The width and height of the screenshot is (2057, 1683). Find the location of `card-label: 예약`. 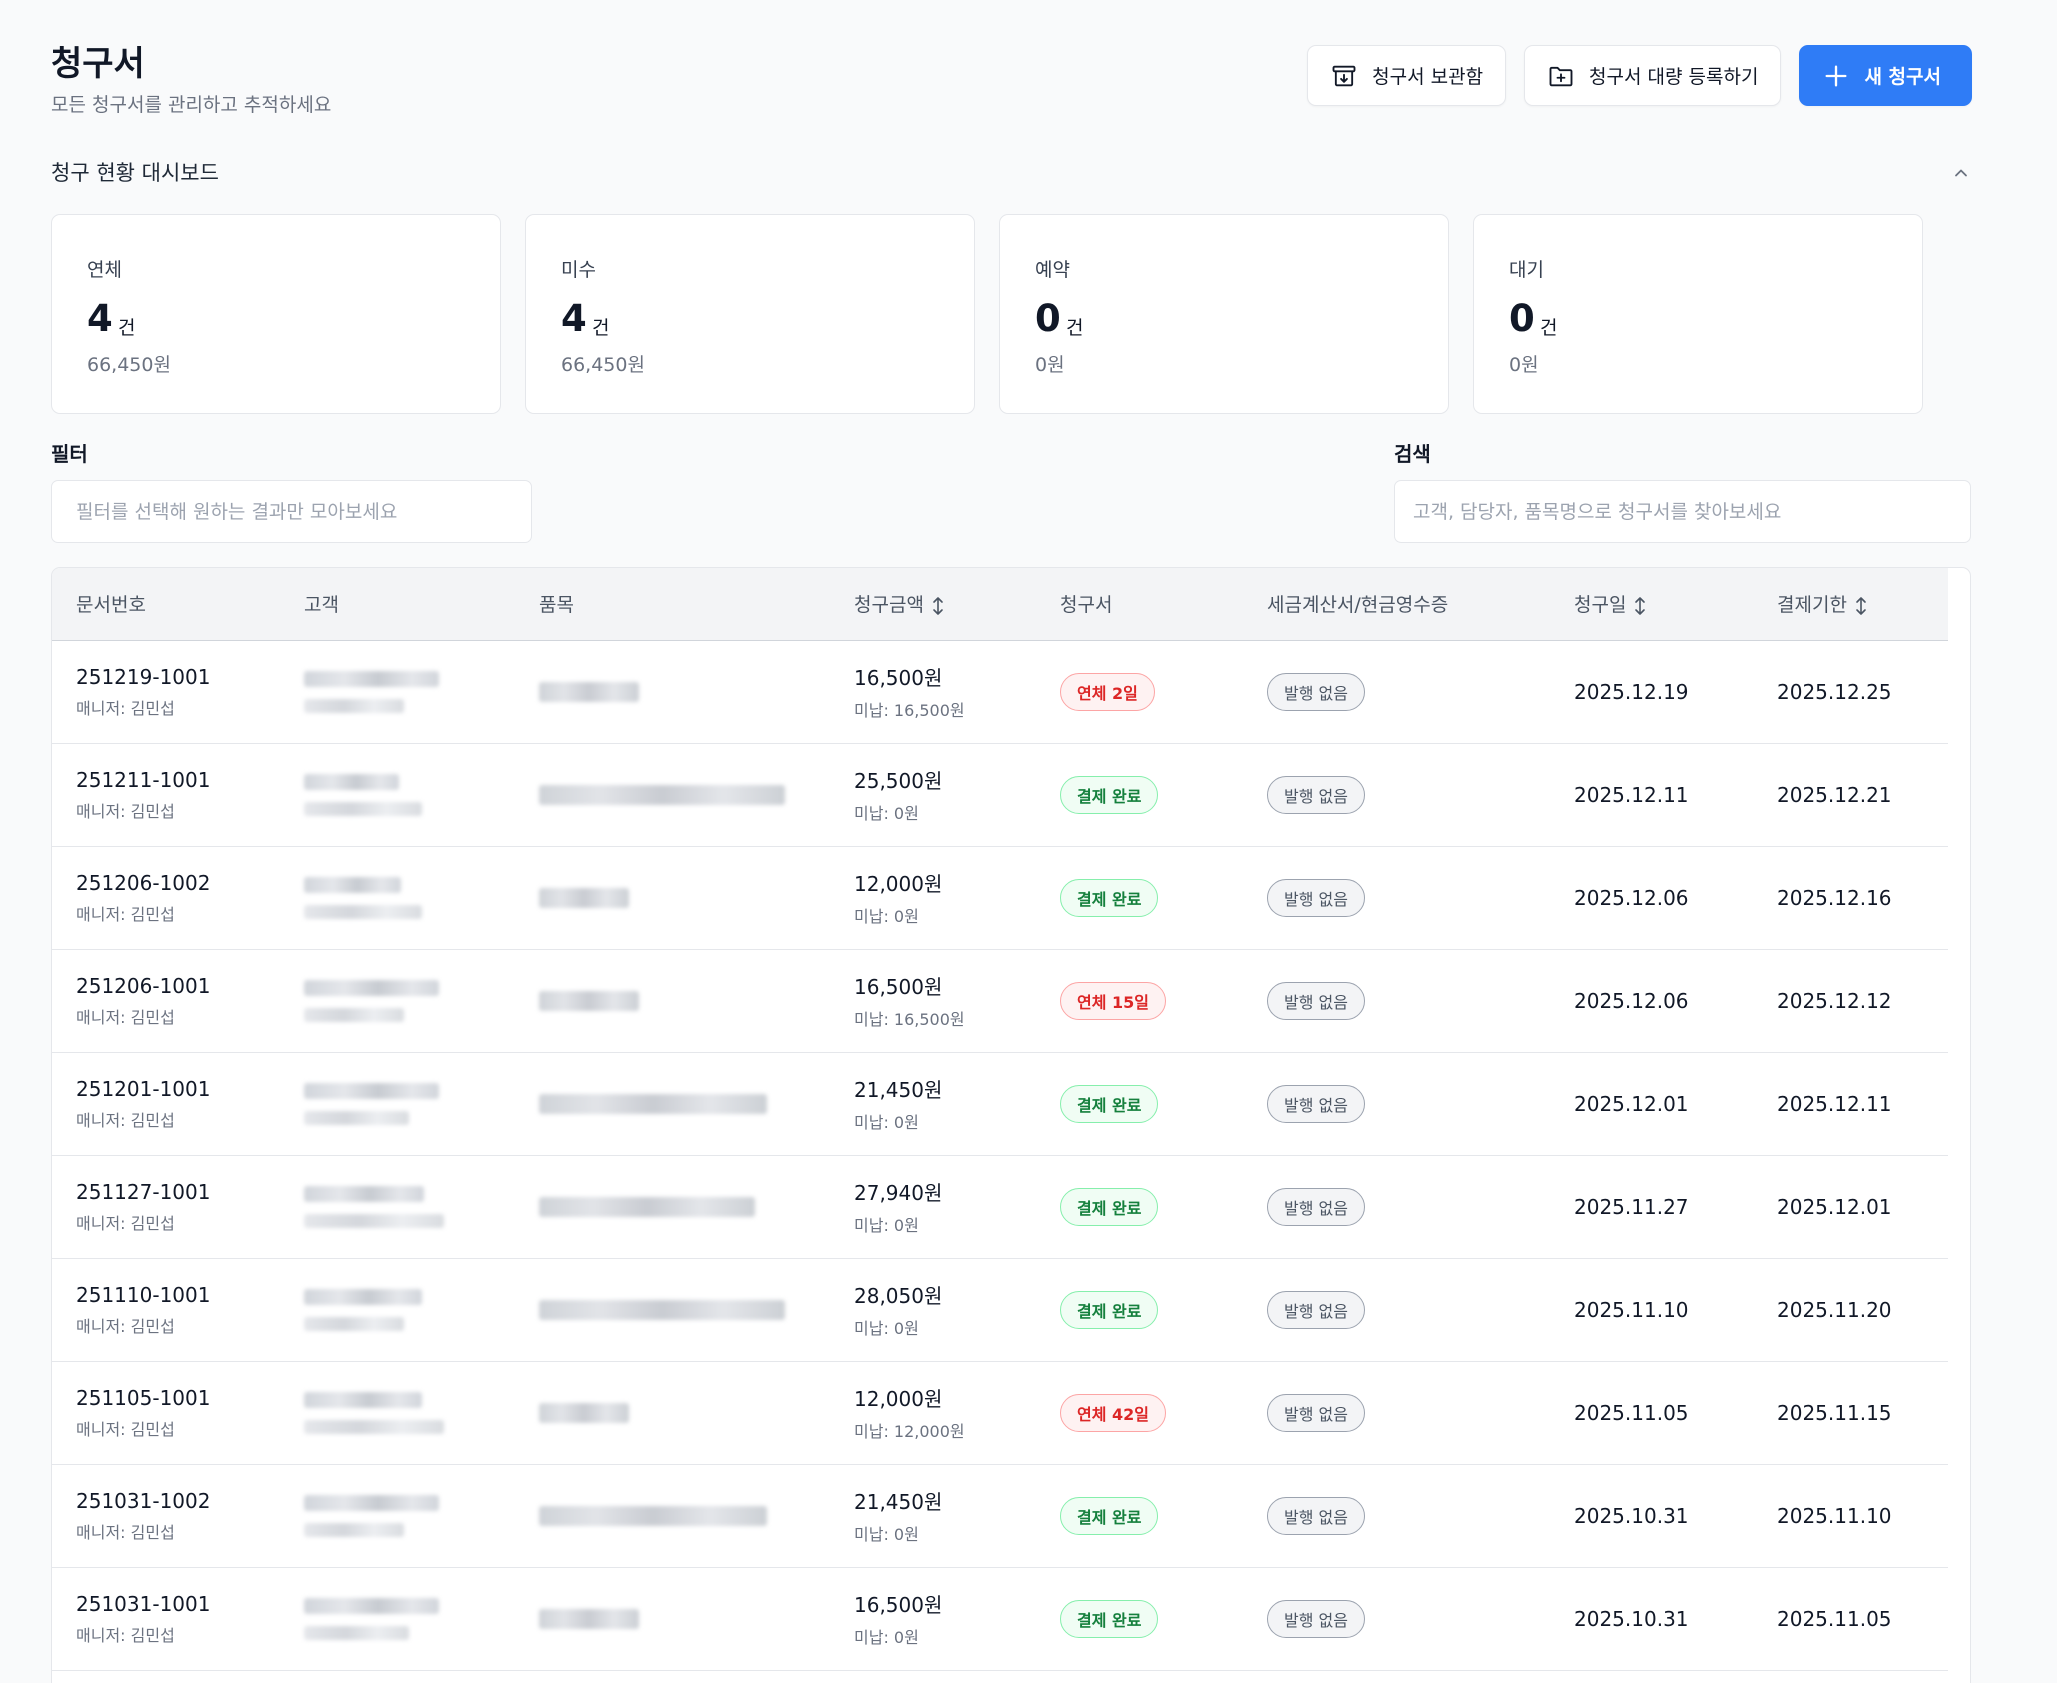

card-label: 예약 is located at coordinates (1052, 270).